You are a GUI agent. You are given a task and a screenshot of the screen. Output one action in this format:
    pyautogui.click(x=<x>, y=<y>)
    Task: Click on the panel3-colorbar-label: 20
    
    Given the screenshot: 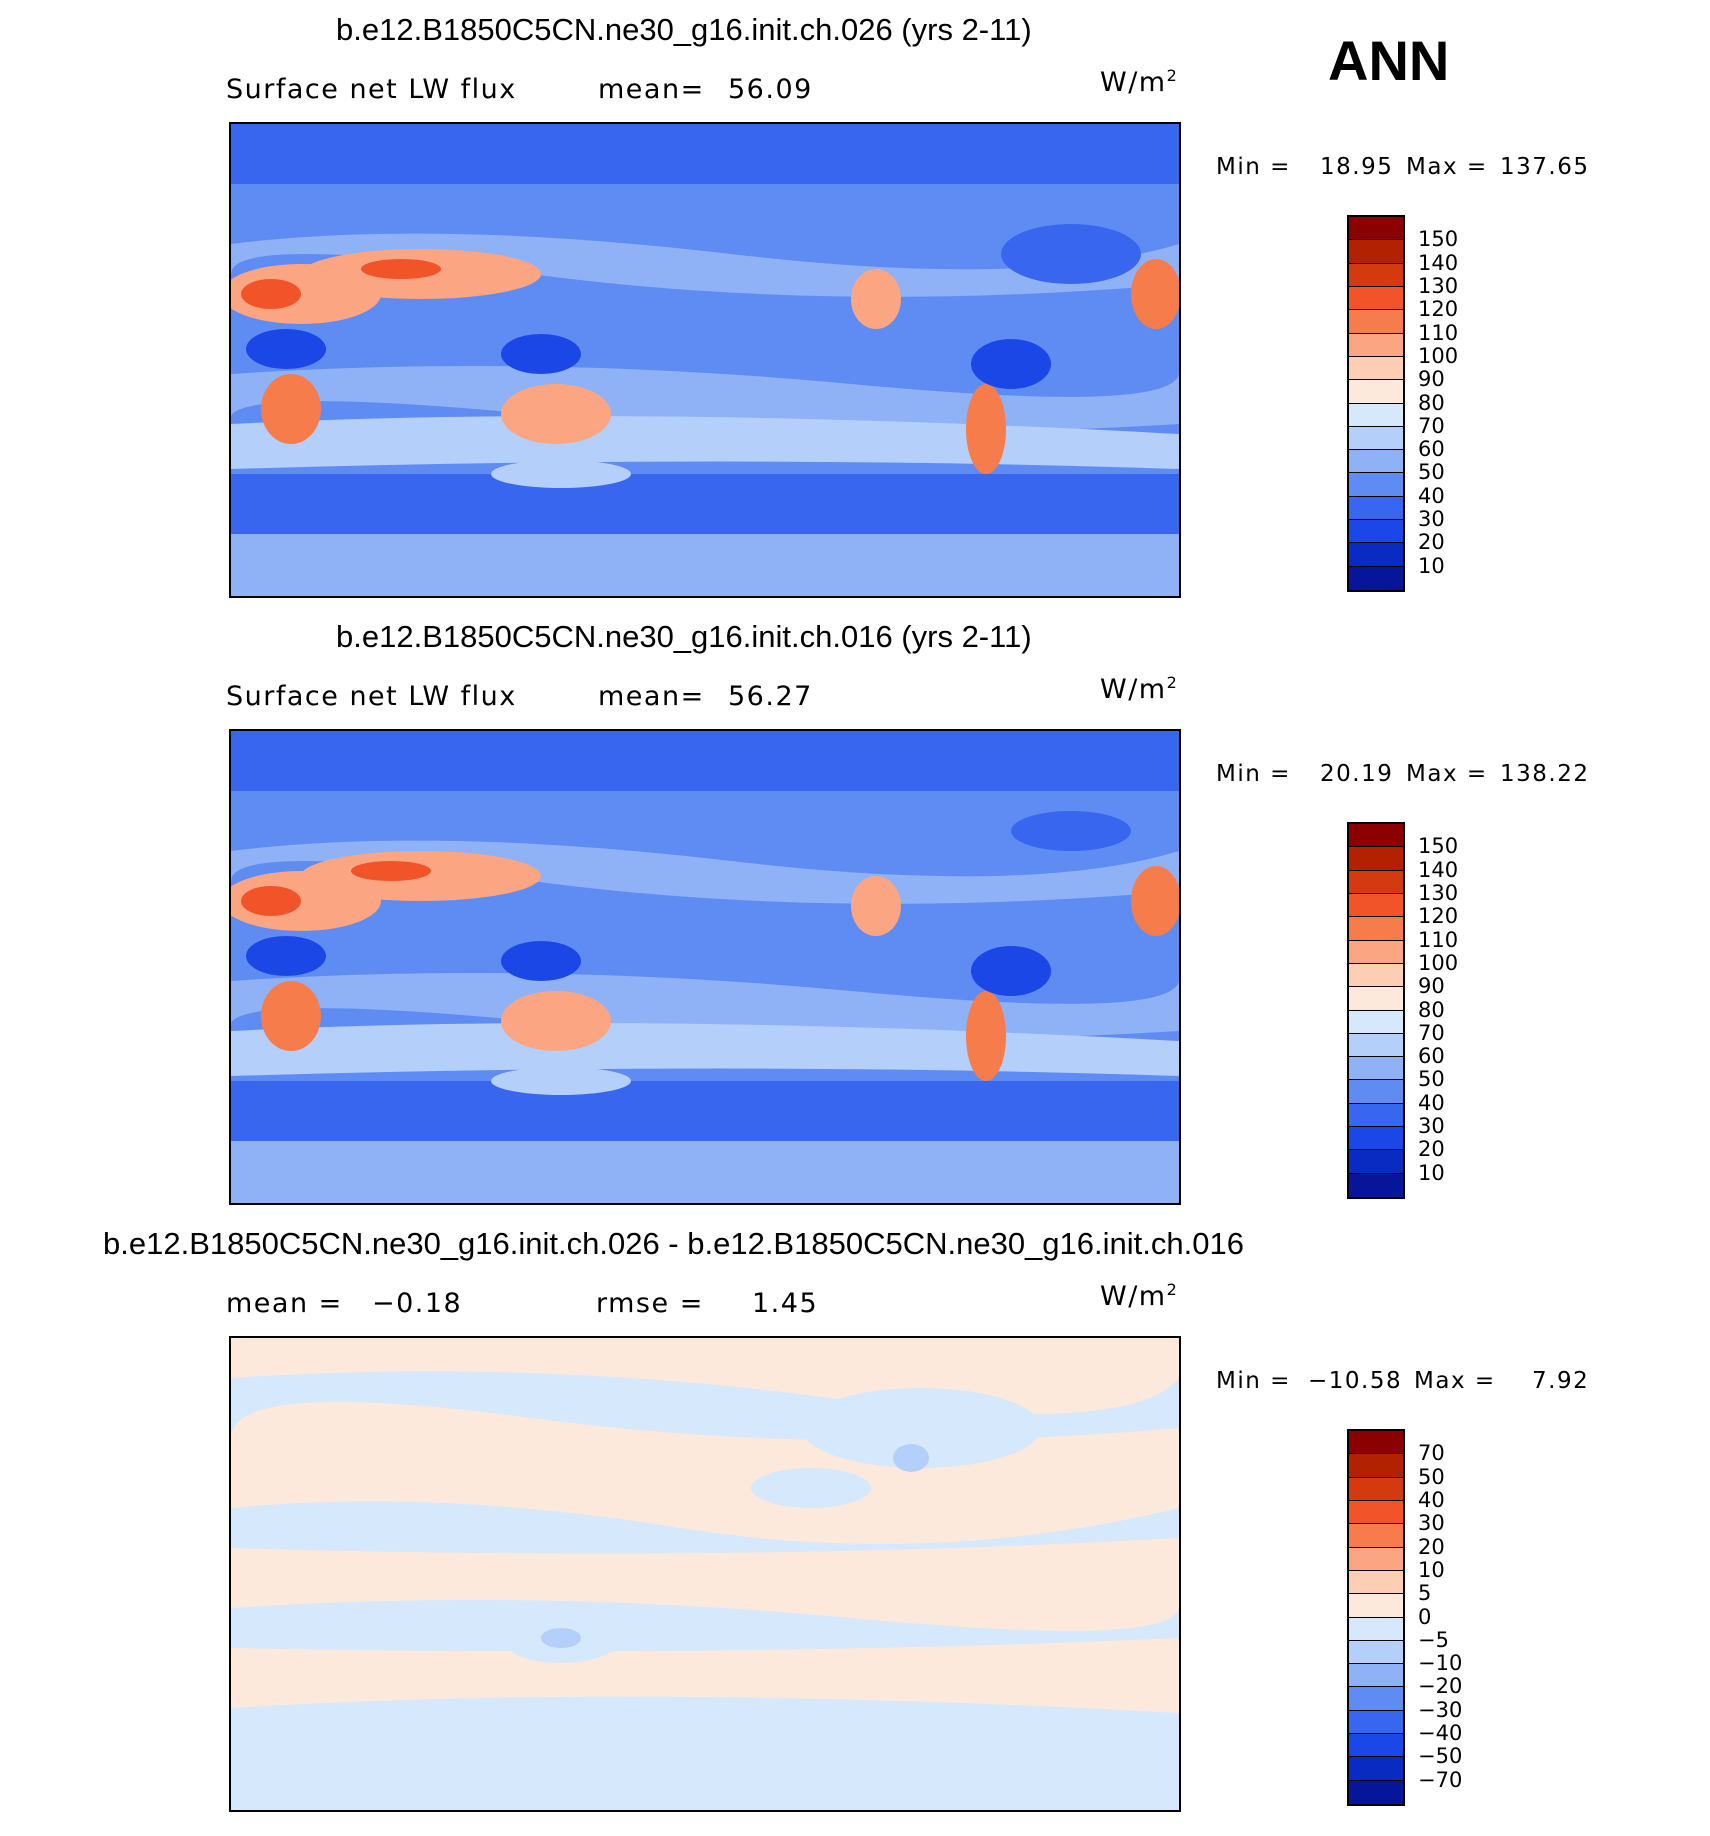 What is the action you would take?
    pyautogui.click(x=1431, y=1546)
    